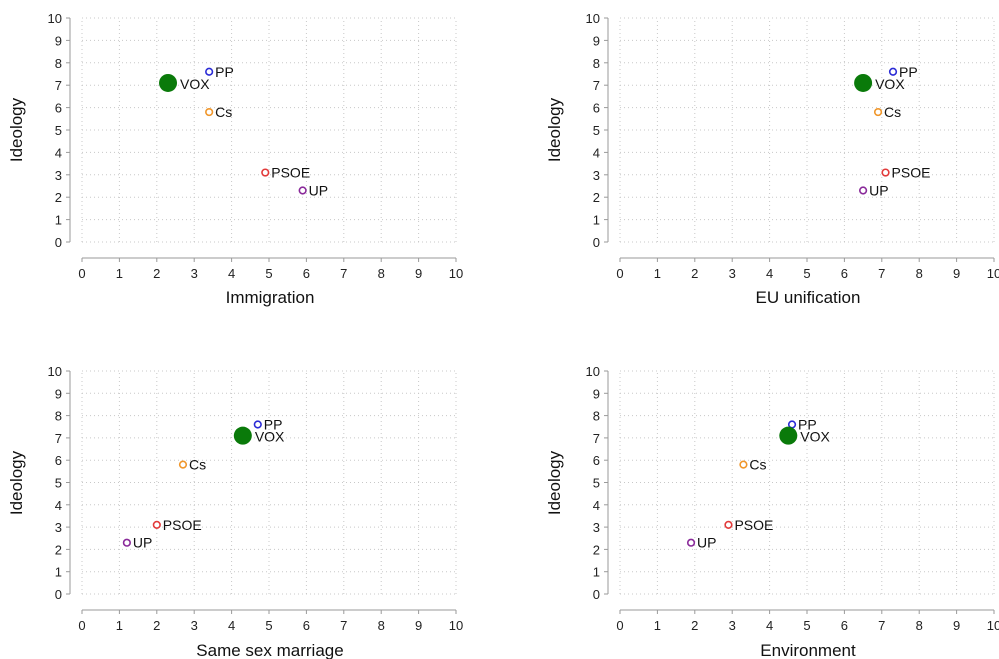 This screenshot has height=659, width=999. I want to click on x-tick-label: 7, so click(343, 625).